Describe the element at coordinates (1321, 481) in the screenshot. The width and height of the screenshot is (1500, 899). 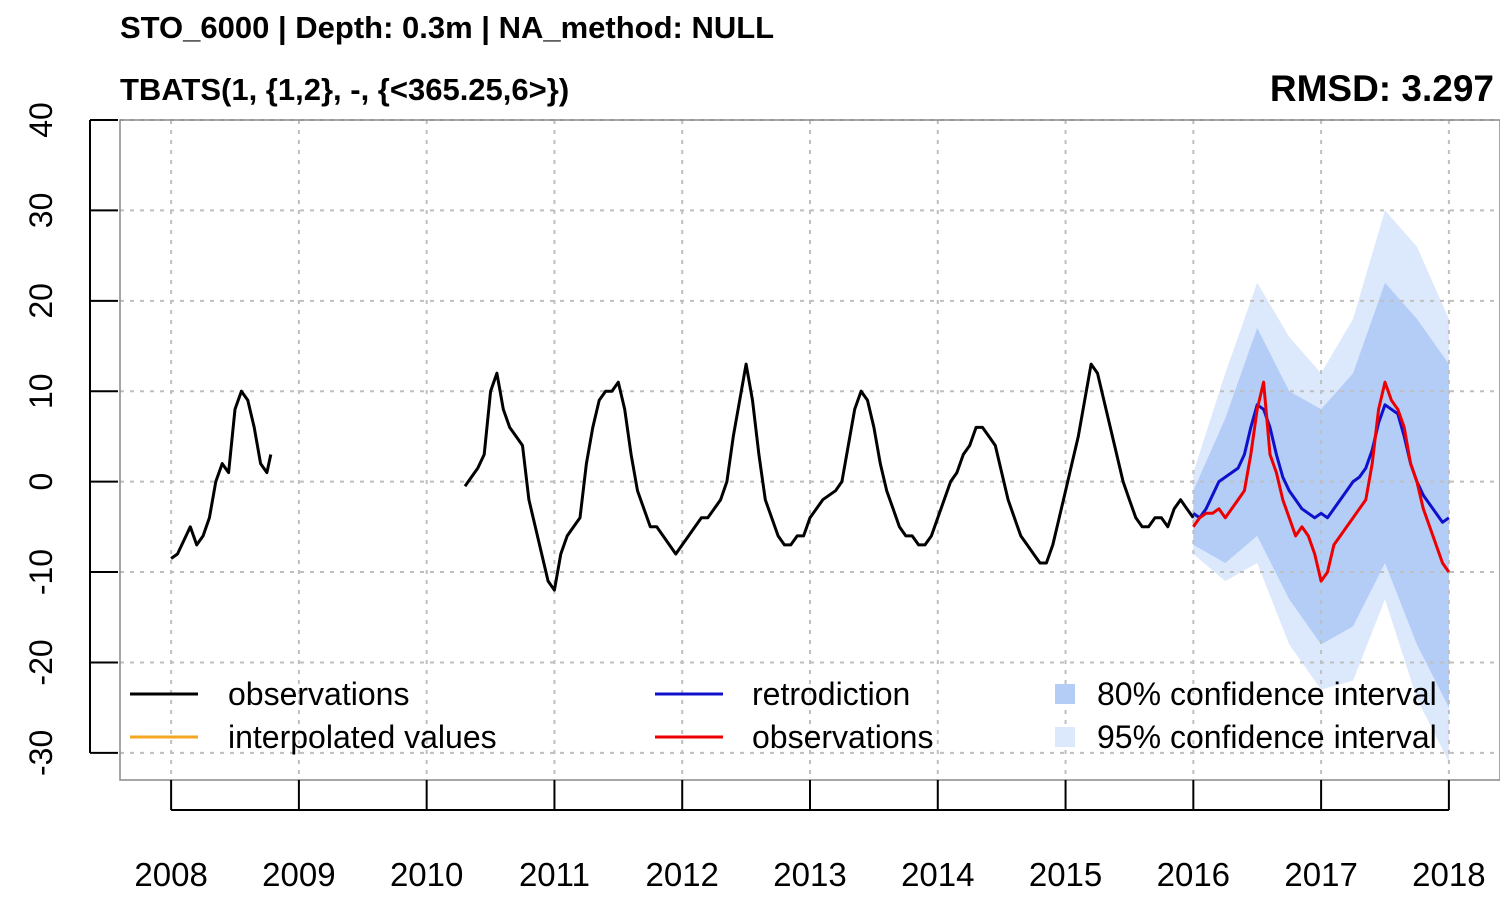
I see `series-line-test_observations` at that location.